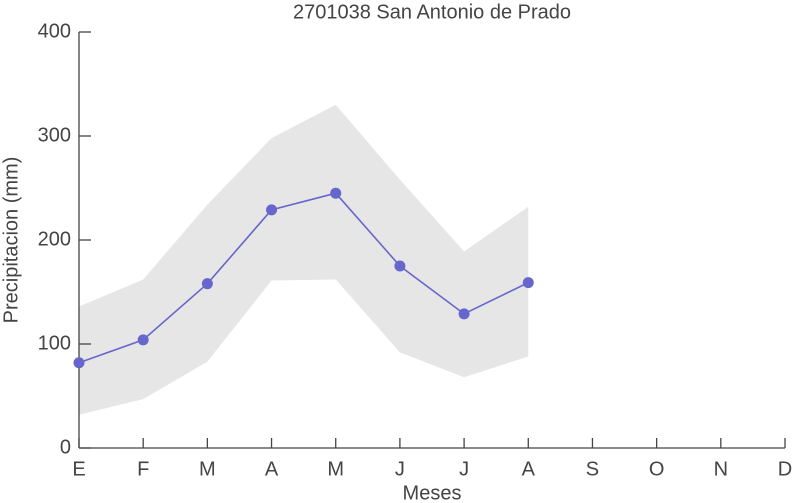 The image size is (792, 503). Describe the element at coordinates (54, 343) in the screenshot. I see `y-tick-label: 100` at that location.